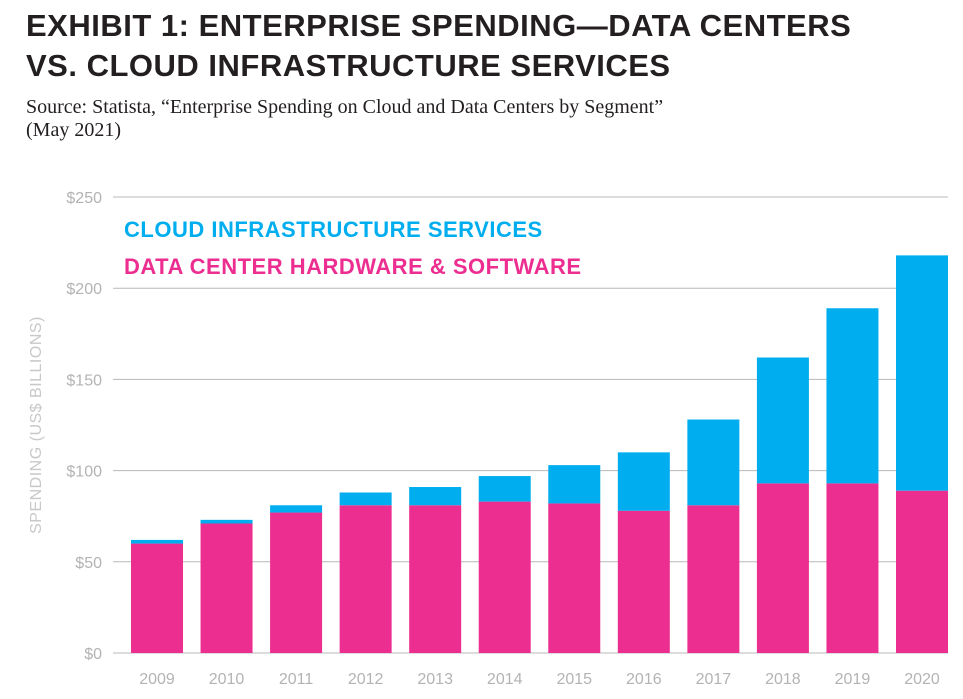 This screenshot has width=963, height=699. What do you see at coordinates (366, 679) in the screenshot?
I see `x-tick-label: 2012` at bounding box center [366, 679].